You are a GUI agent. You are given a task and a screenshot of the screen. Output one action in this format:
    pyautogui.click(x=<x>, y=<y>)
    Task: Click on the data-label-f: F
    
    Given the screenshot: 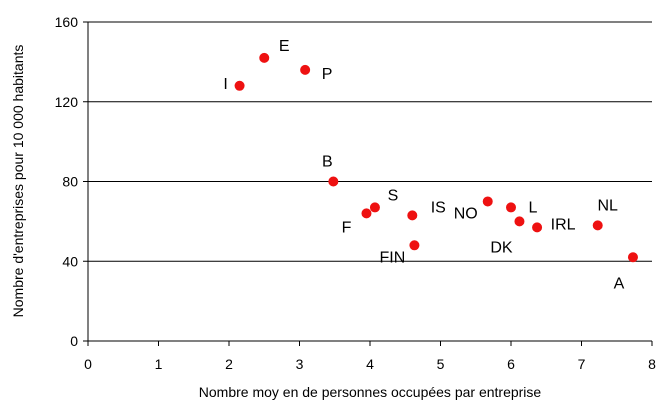 What is the action you would take?
    pyautogui.click(x=347, y=227)
    